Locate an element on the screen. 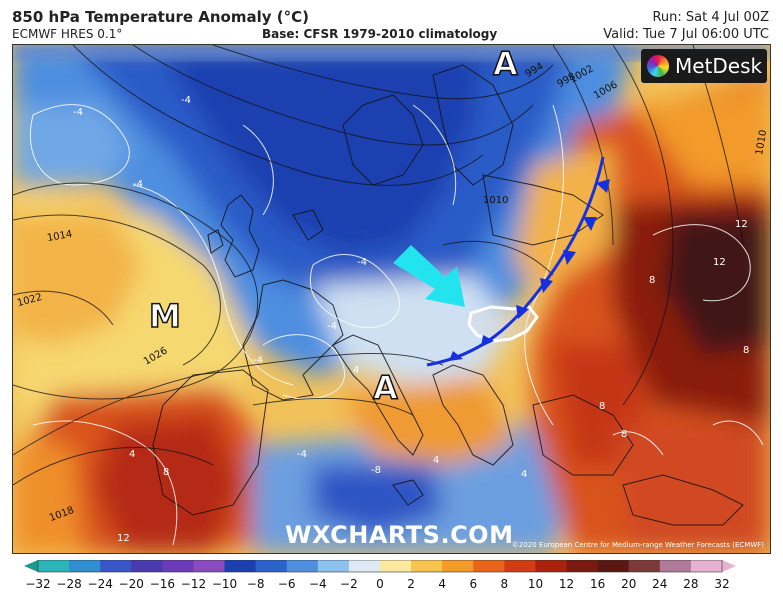  pressure-center-a-south: A is located at coordinates (385, 388).